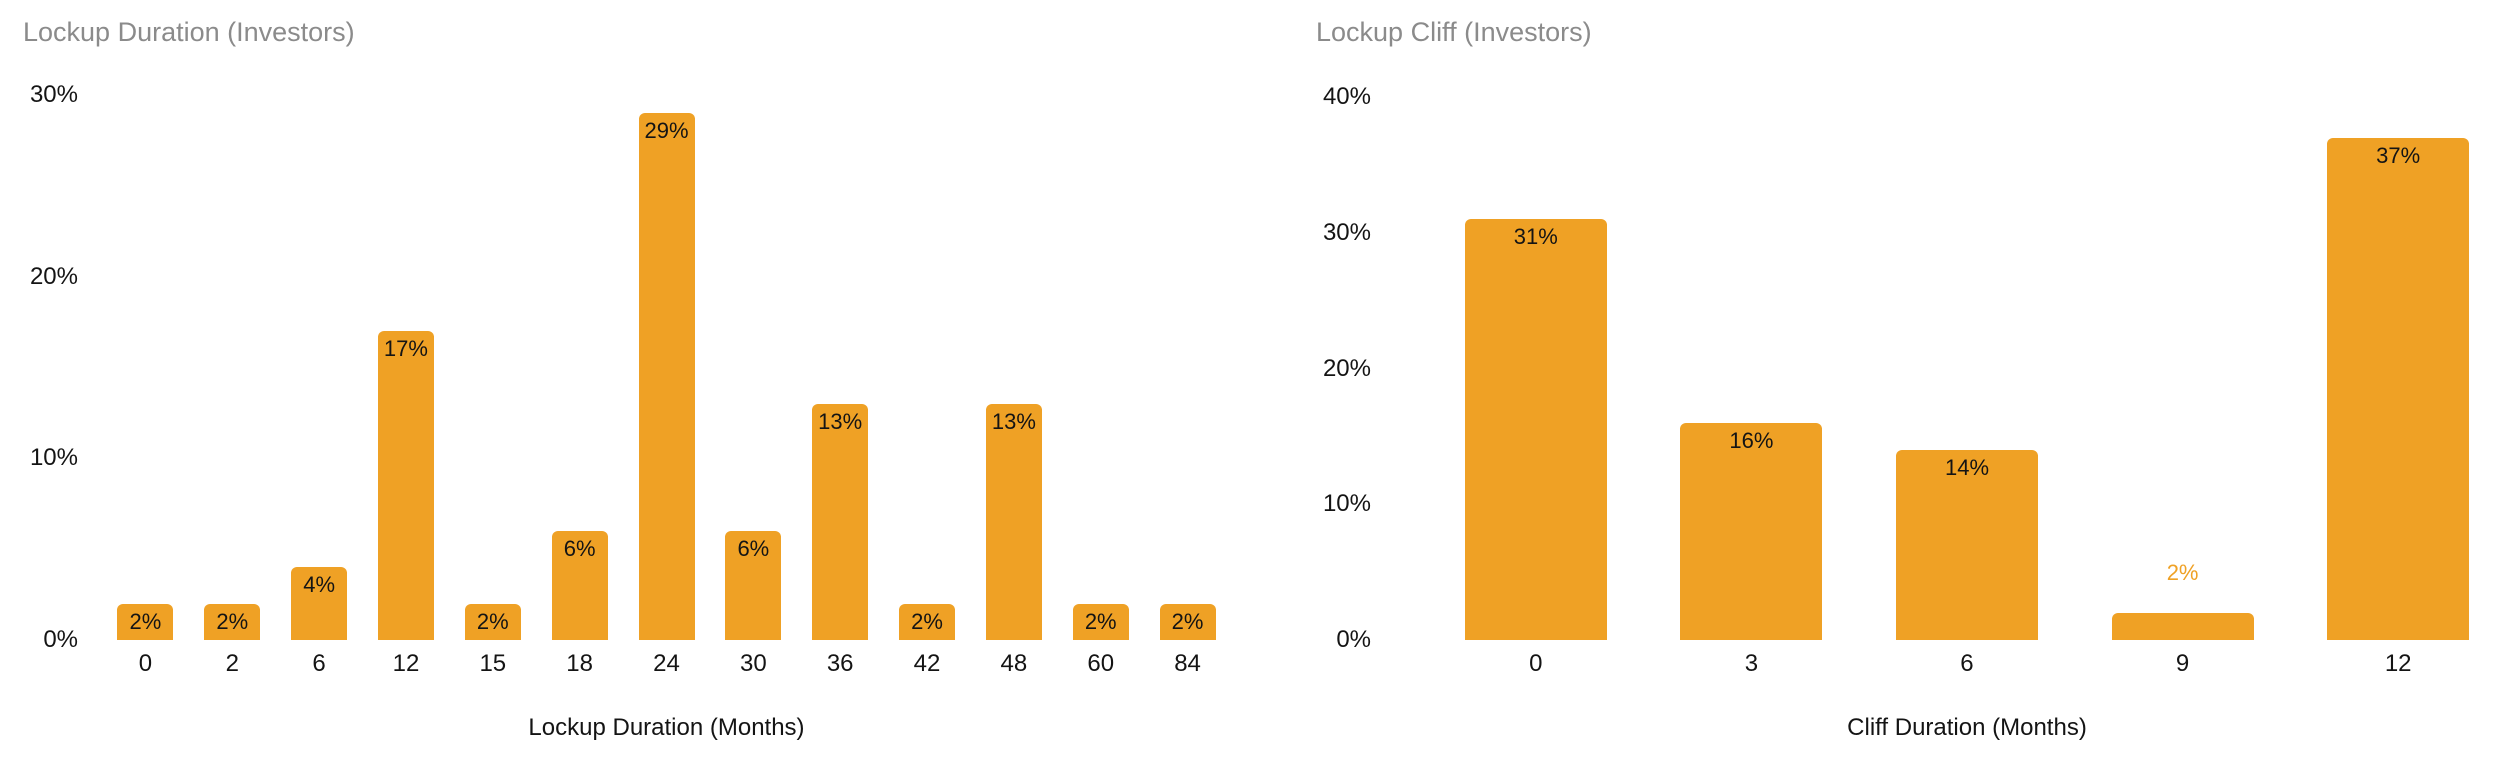  What do you see at coordinates (840, 663) in the screenshot?
I see `x-tick-label: 36` at bounding box center [840, 663].